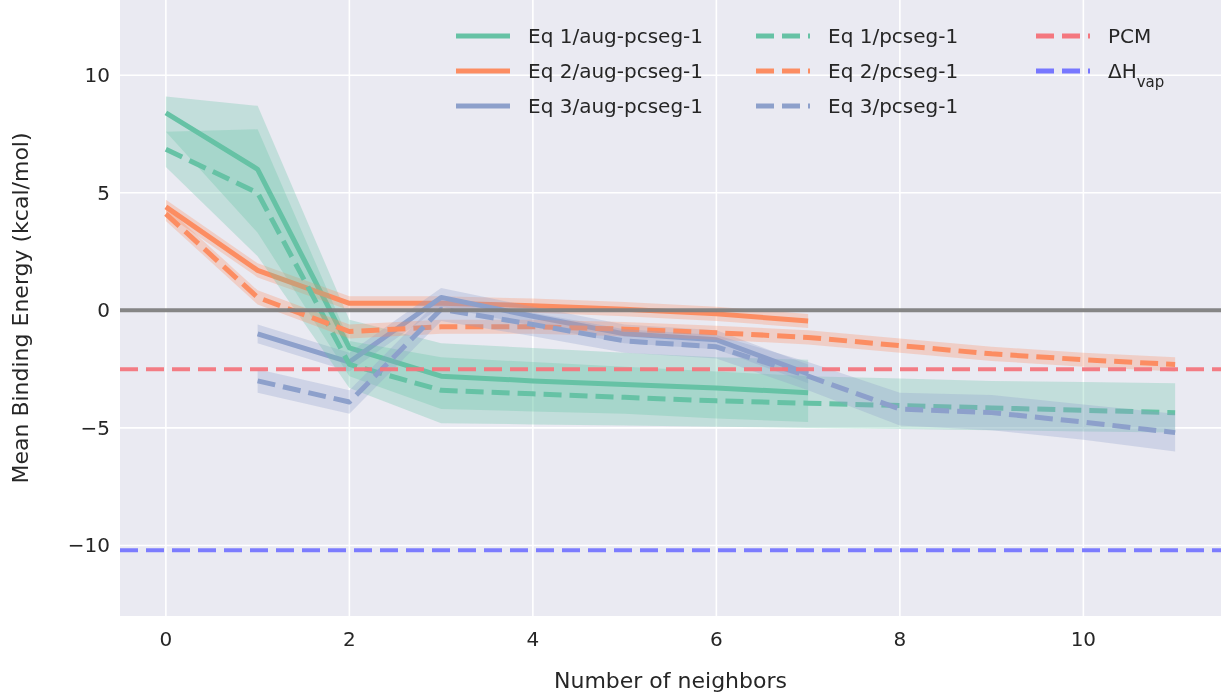 The image size is (1221, 694). Describe the element at coordinates (20, 308) in the screenshot. I see `y-axis-title: Mean Binding Energy (kcal/mol)` at that location.